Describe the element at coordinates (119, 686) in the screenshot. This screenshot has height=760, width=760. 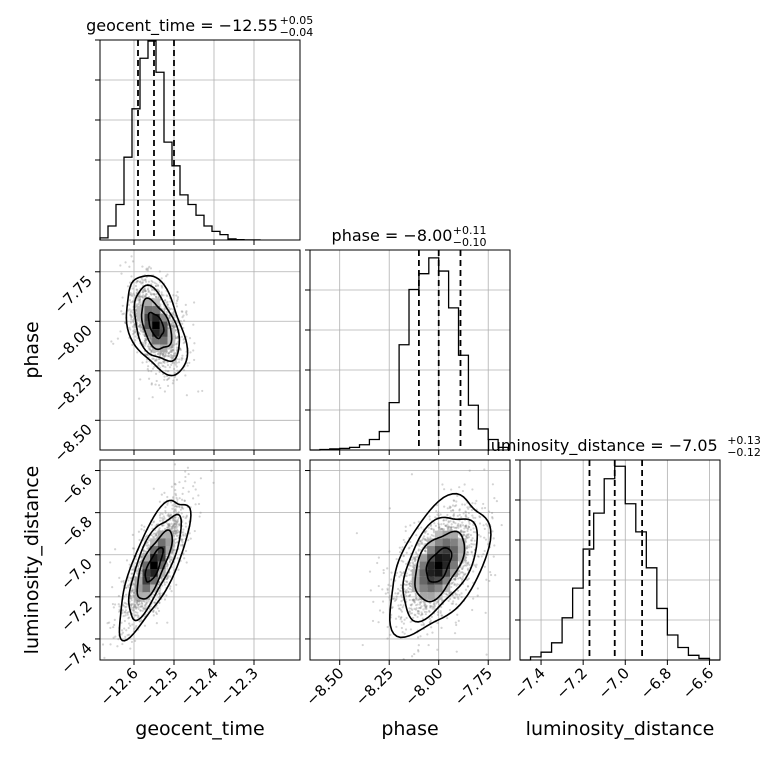
I see `x-tick-label: −12.6` at that location.